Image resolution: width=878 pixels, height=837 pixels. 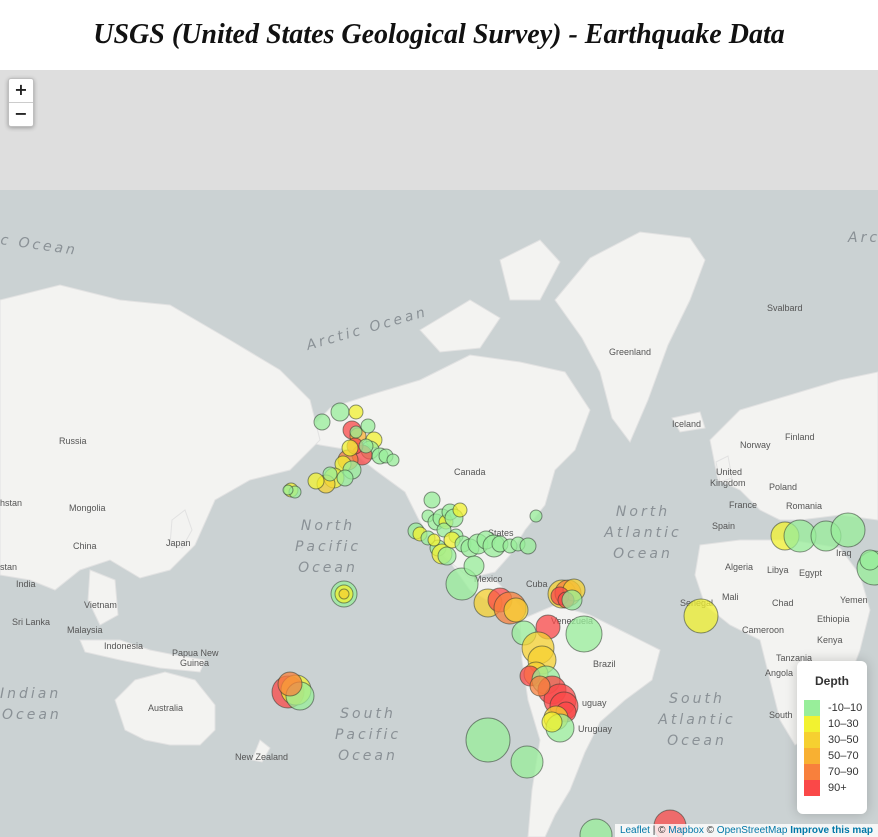 I want to click on place-kazakhstan: hstan, so click(x=11, y=503).